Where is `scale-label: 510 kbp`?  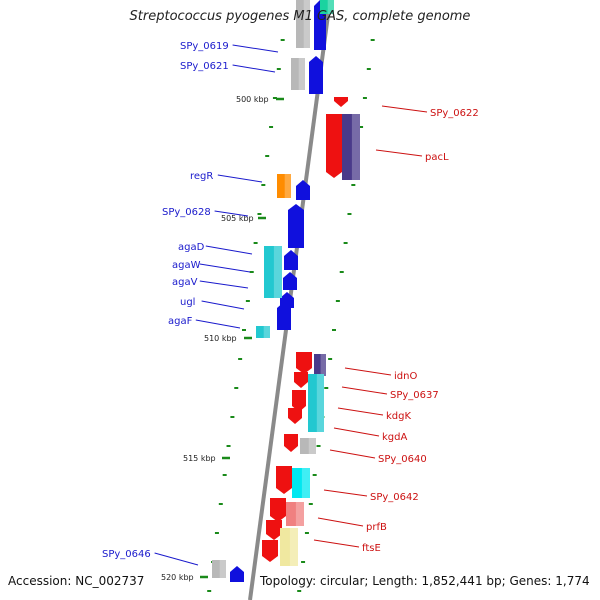
scale-label: 510 kbp is located at coordinates (220, 338).